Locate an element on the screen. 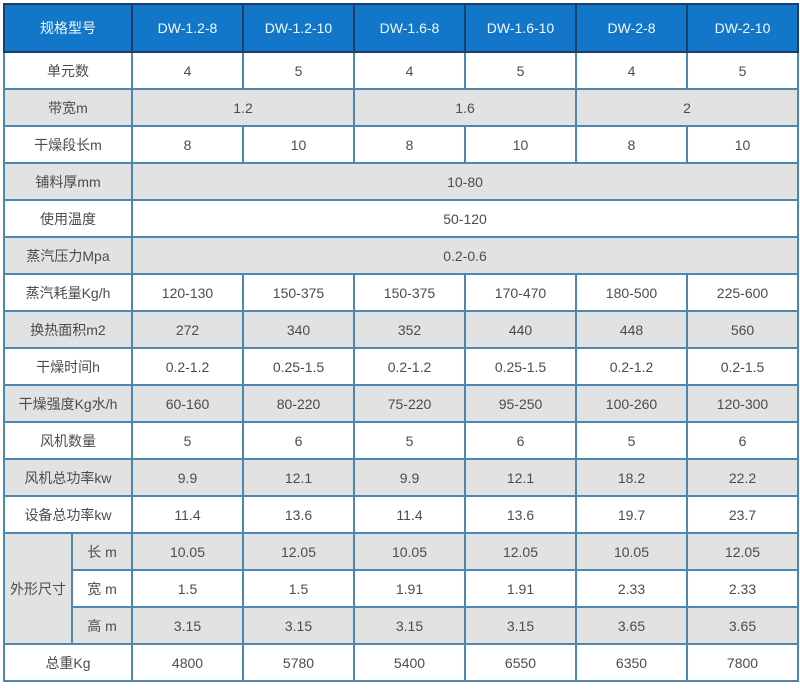 This screenshot has height=690, width=800. table-row-fan-quantity: 风机数量 5 6 5 6 5 6 is located at coordinates (401, 440).